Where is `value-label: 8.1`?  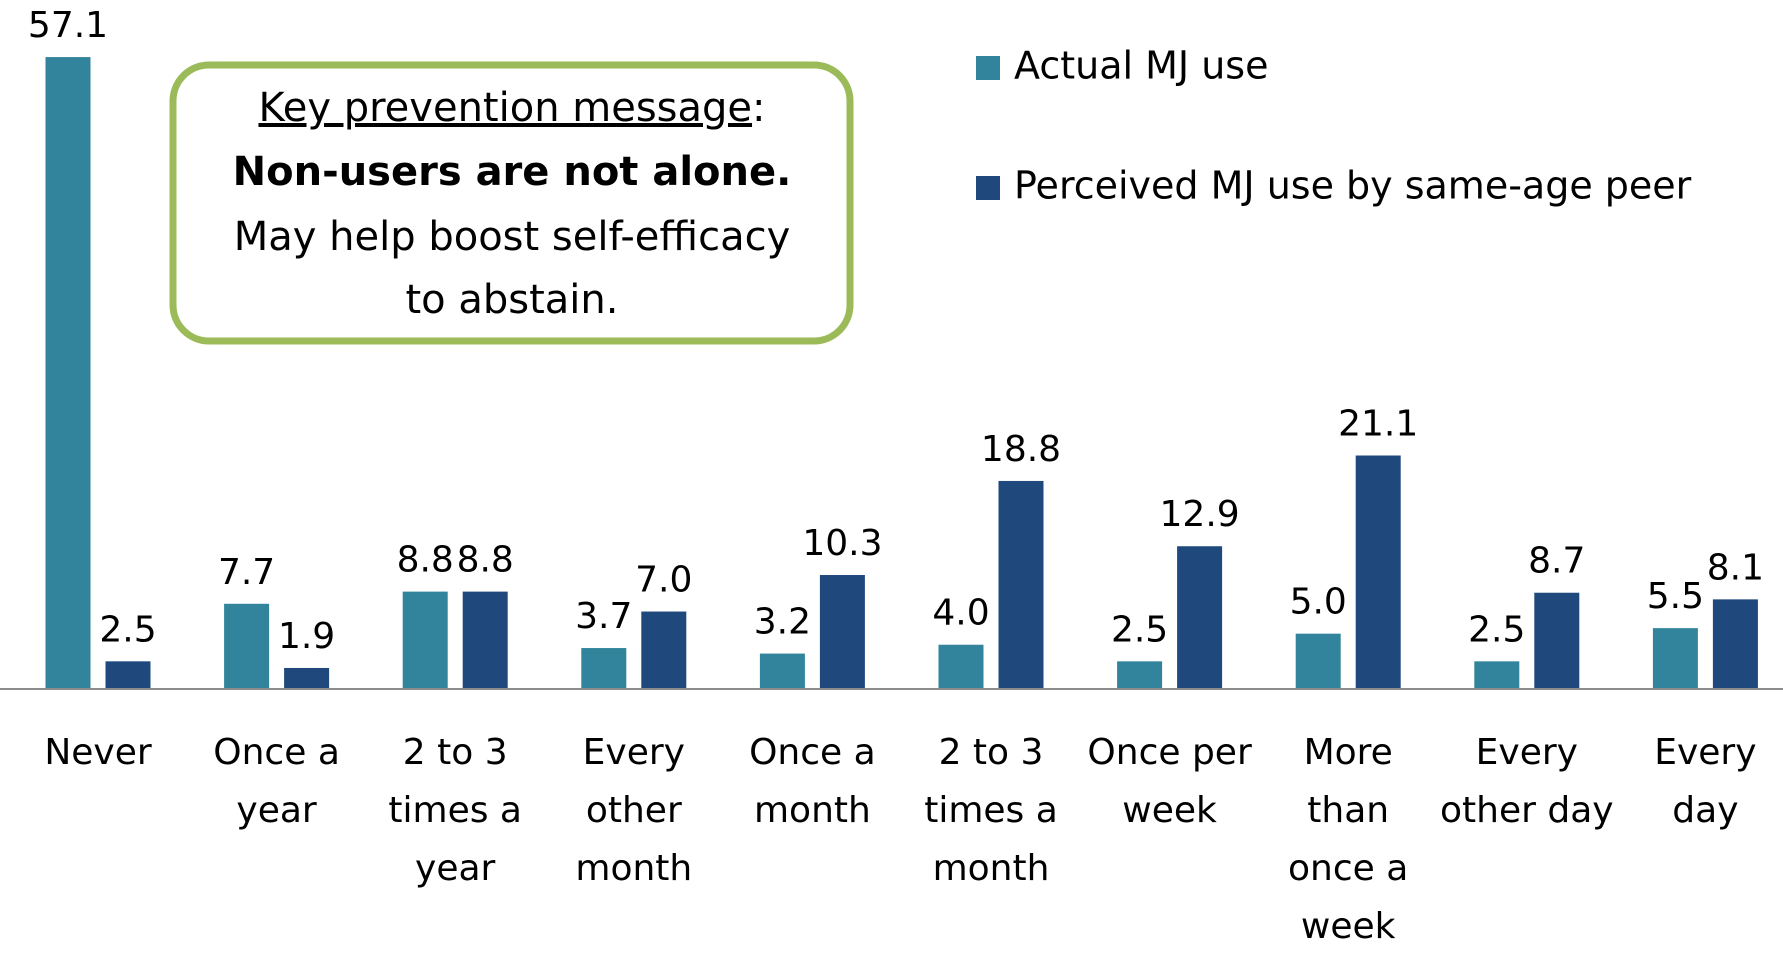 value-label: 8.1 is located at coordinates (1735, 567).